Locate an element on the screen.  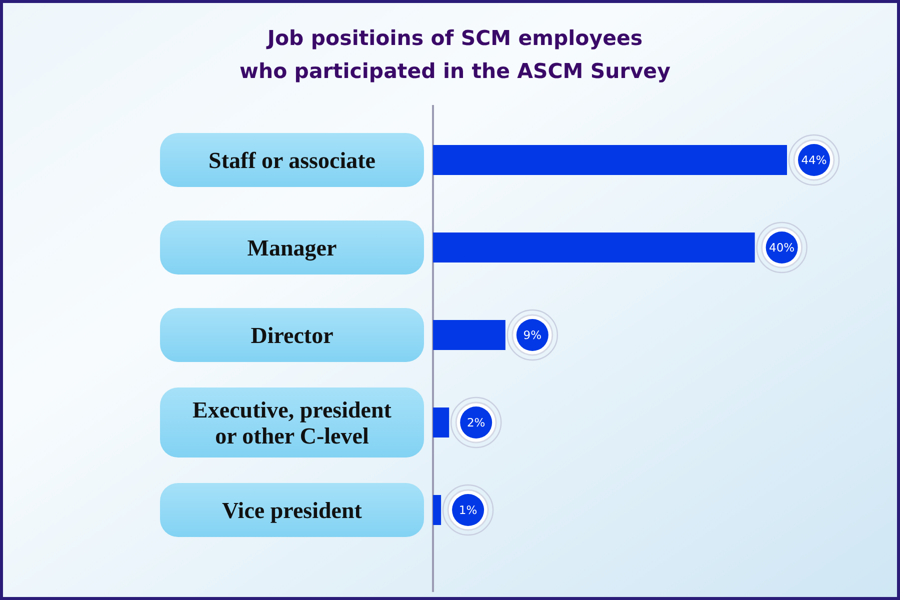
data-label: 1% is located at coordinates (468, 510).